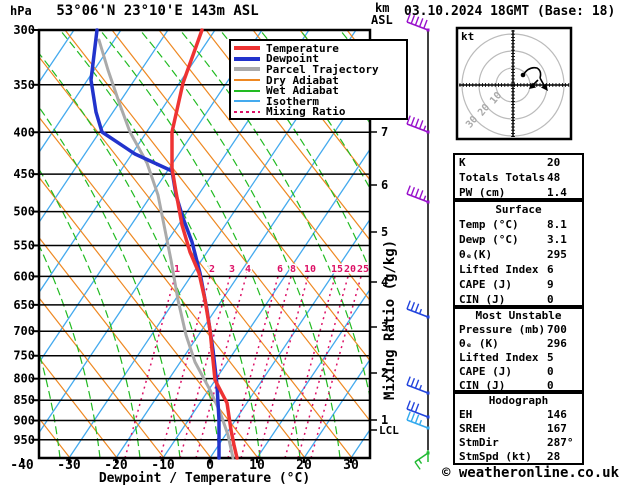 Image resolution: width=629 pixels, height=486 pixels. I want to click on legend-label: Parcel Trajectory, so click(322, 69).